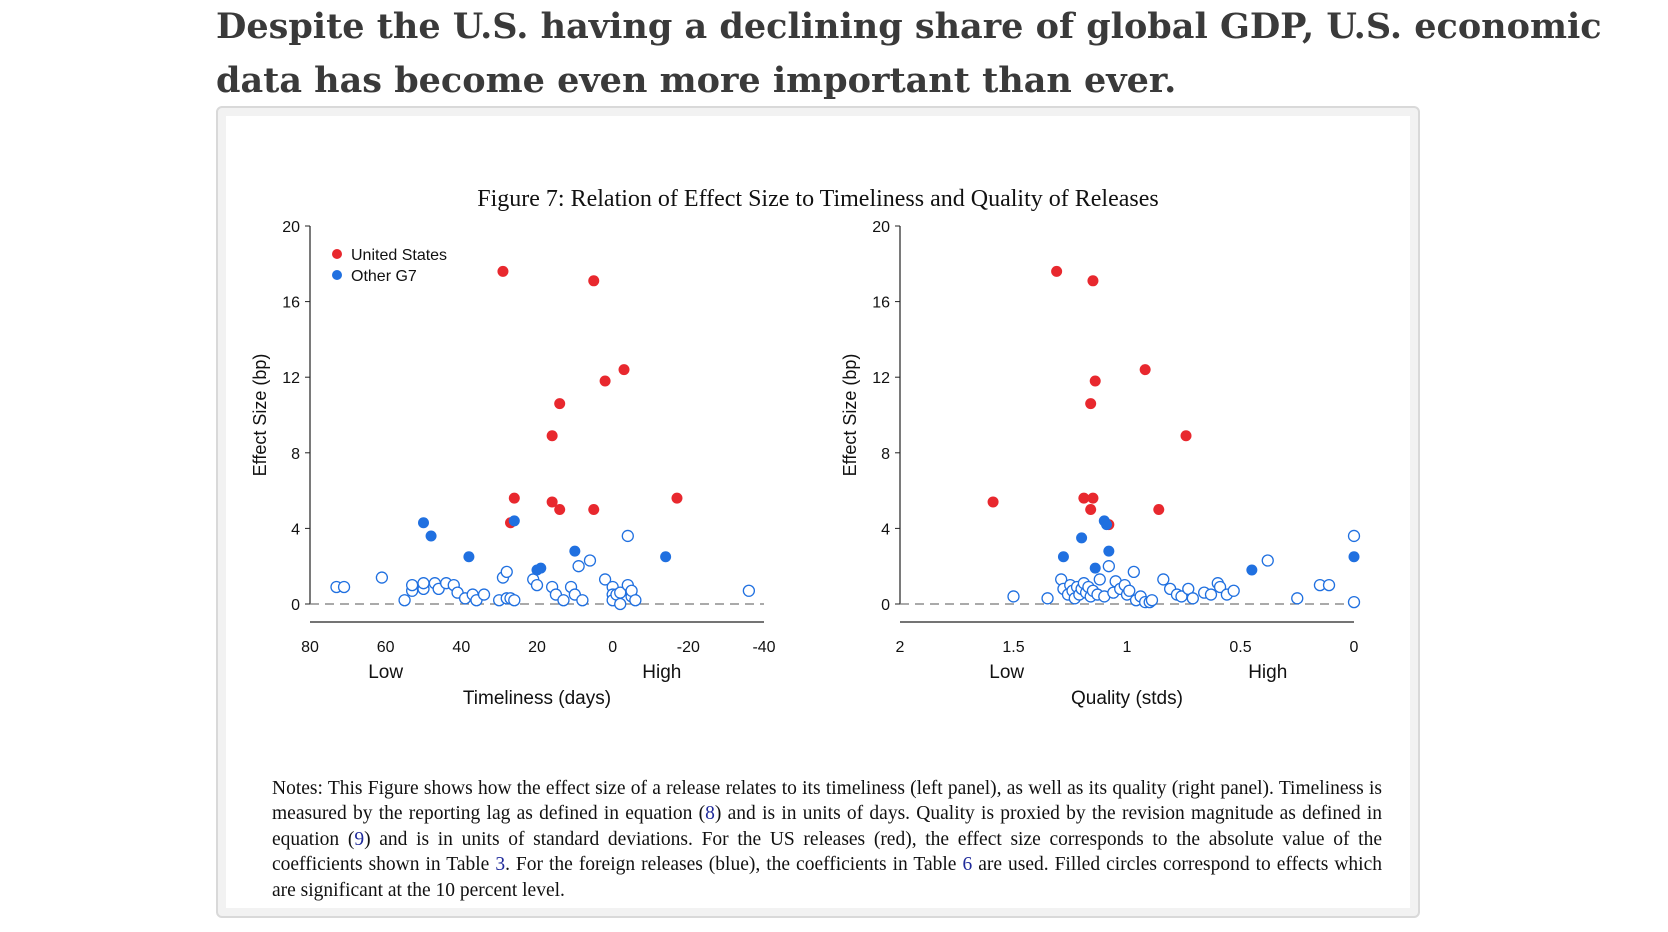 This screenshot has width=1668, height=932. I want to click on equation-ref-link: 8, so click(710, 813).